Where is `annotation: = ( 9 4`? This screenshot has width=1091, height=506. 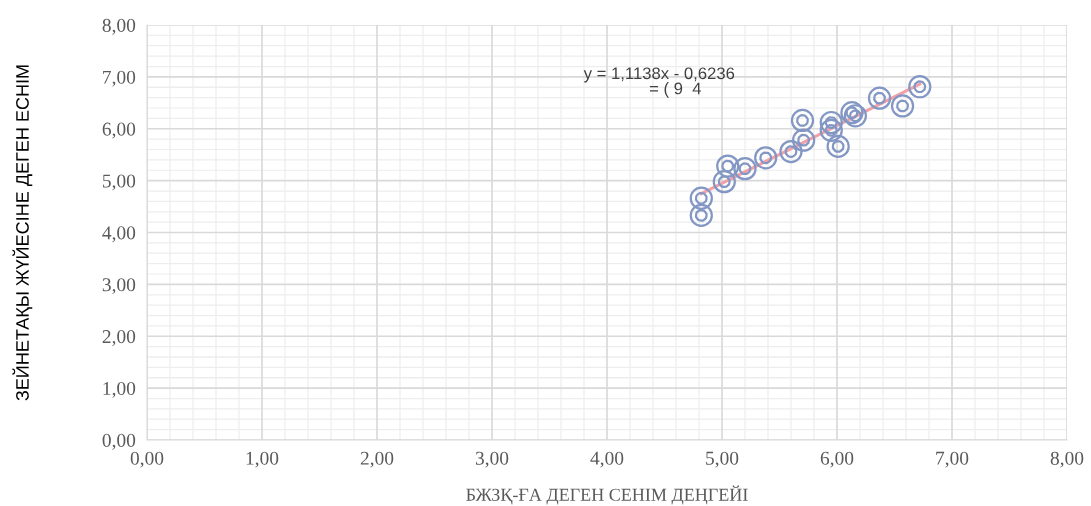
annotation: = ( 9 4 is located at coordinates (675, 90).